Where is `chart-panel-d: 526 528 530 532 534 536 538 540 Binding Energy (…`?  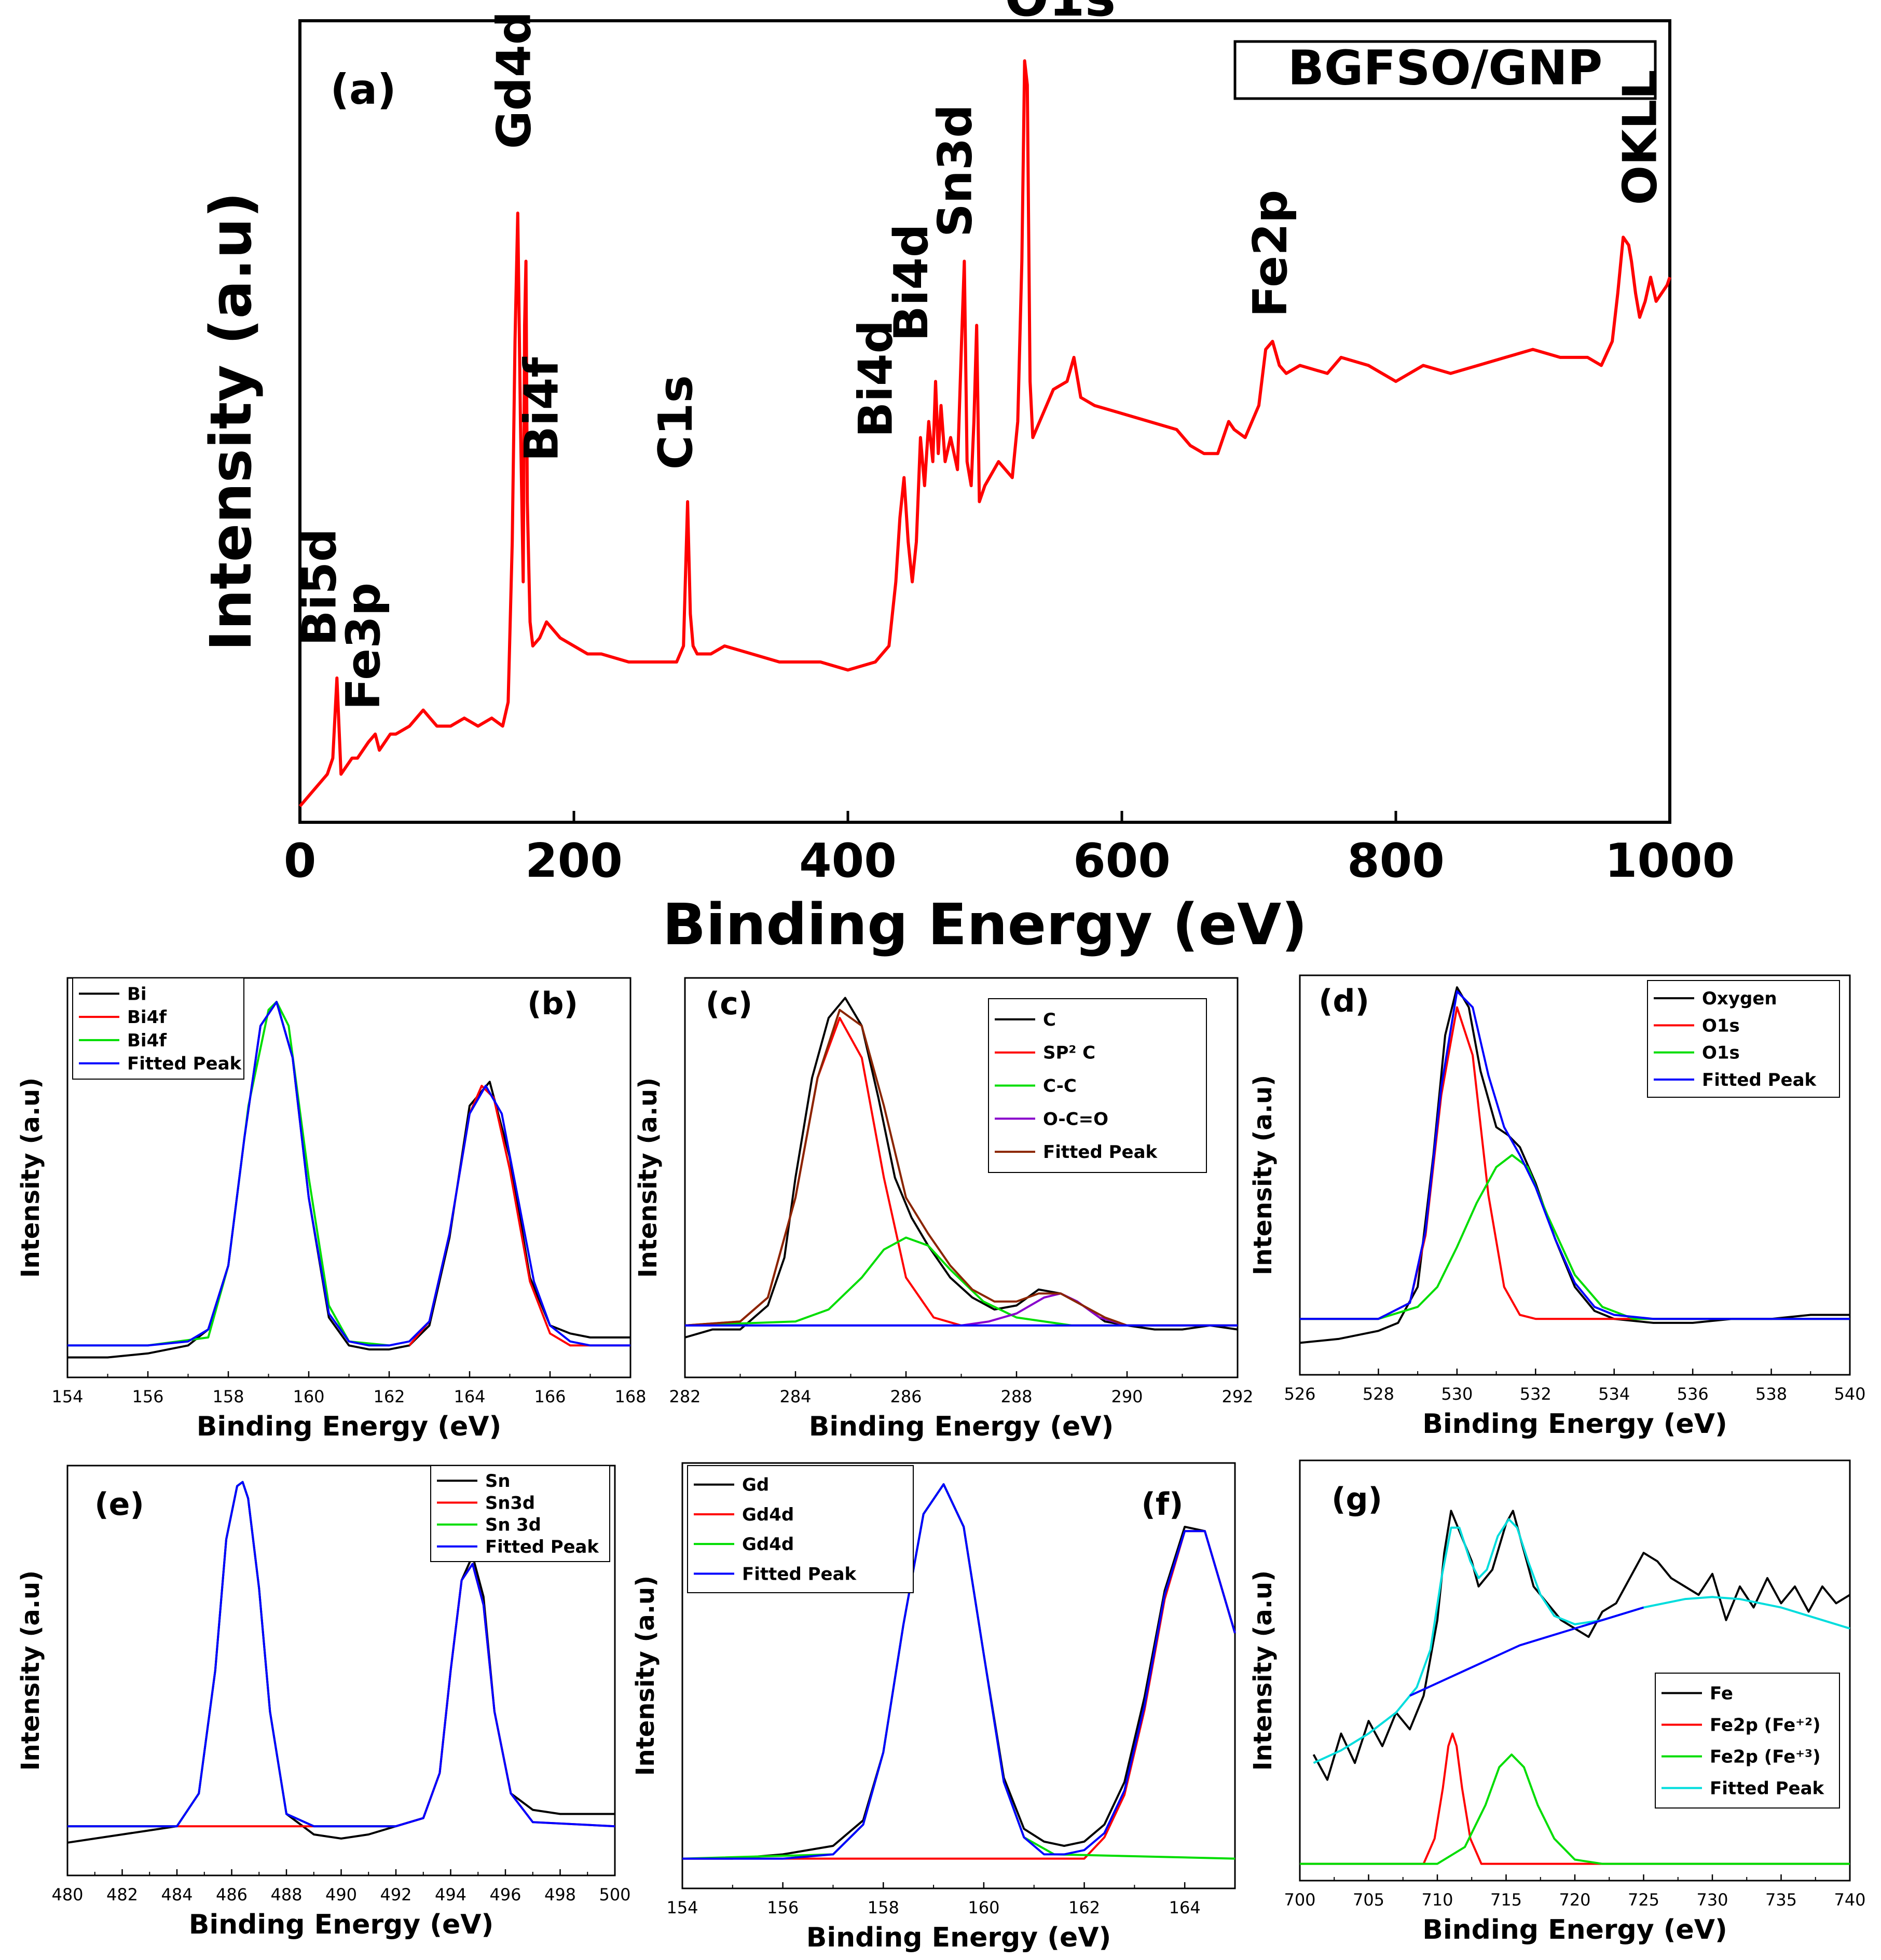
chart-panel-d: 526 528 530 532 534 536 538 540 Binding Energy (… is located at coordinates (1557, 1207).